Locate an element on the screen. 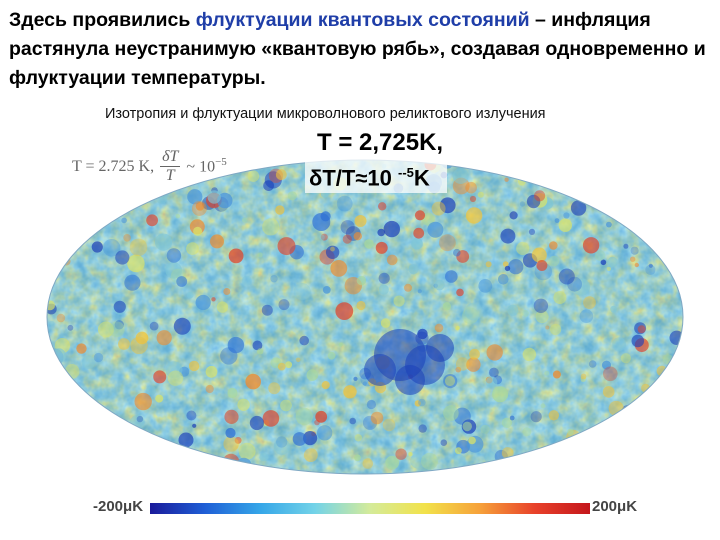  cold-spot is located at coordinates (380, 370).